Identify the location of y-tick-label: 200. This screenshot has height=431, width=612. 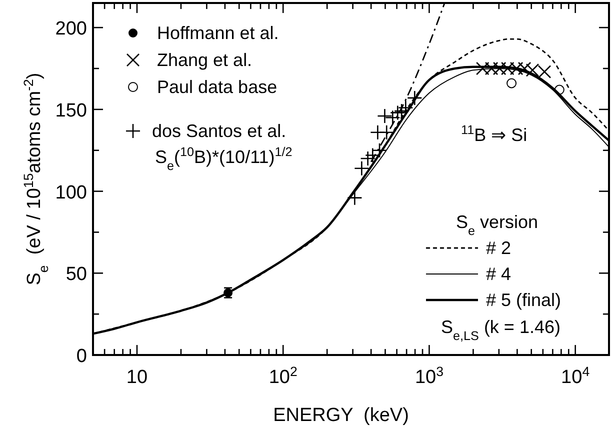
(71, 29).